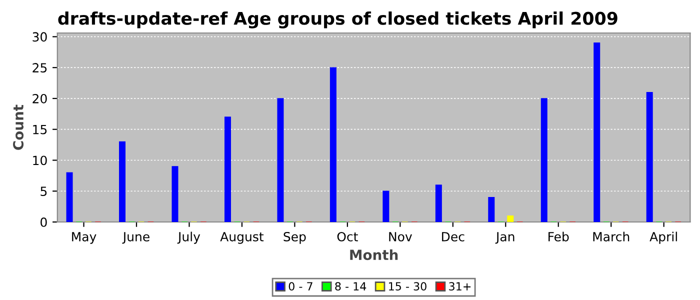 The height and width of the screenshot is (300, 700). What do you see at coordinates (39, 68) in the screenshot?
I see `y-tick-label: 25` at bounding box center [39, 68].